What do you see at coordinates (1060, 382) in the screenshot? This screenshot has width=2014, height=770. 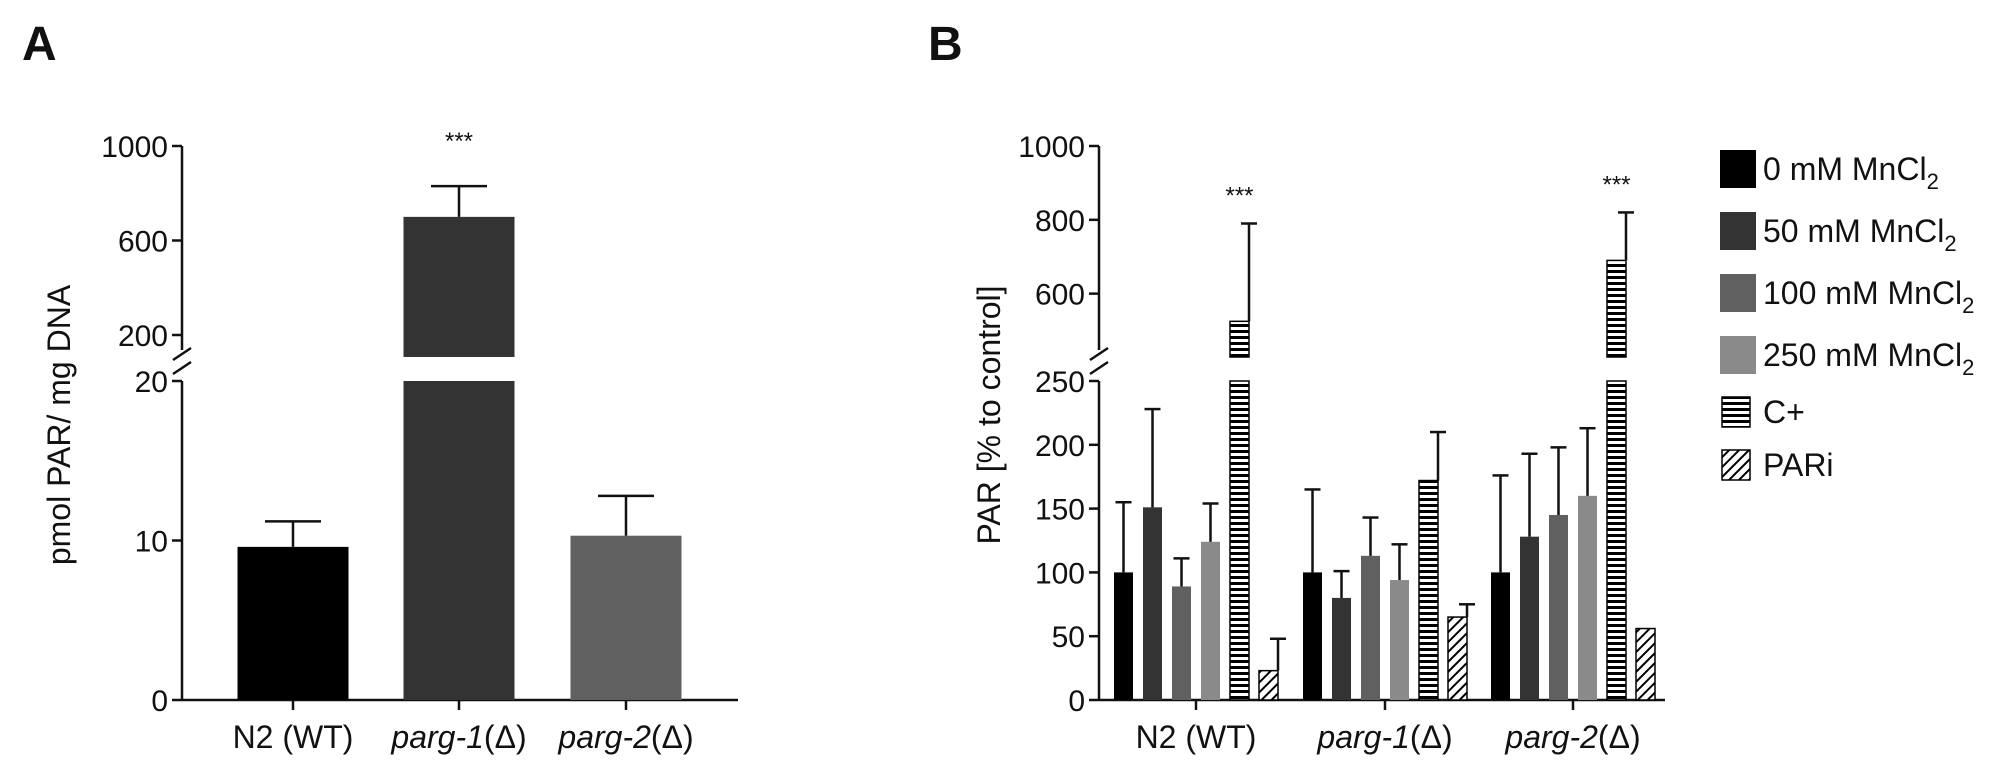 I see `b-y-tick-label: 250` at bounding box center [1060, 382].